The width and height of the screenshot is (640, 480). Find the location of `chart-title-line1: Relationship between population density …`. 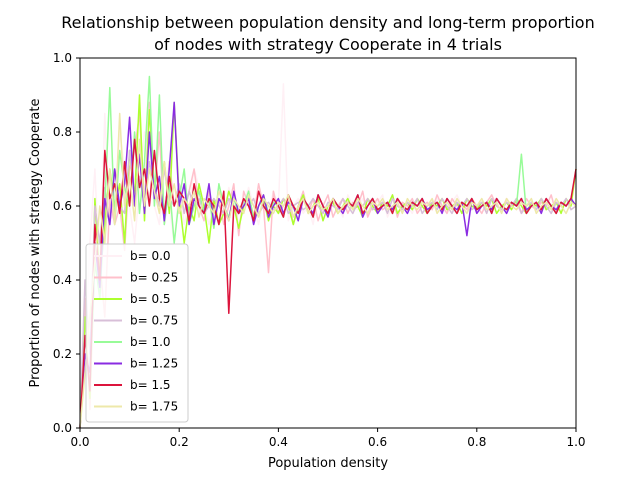

chart-title-line1: Relationship between population density … is located at coordinates (327, 22).